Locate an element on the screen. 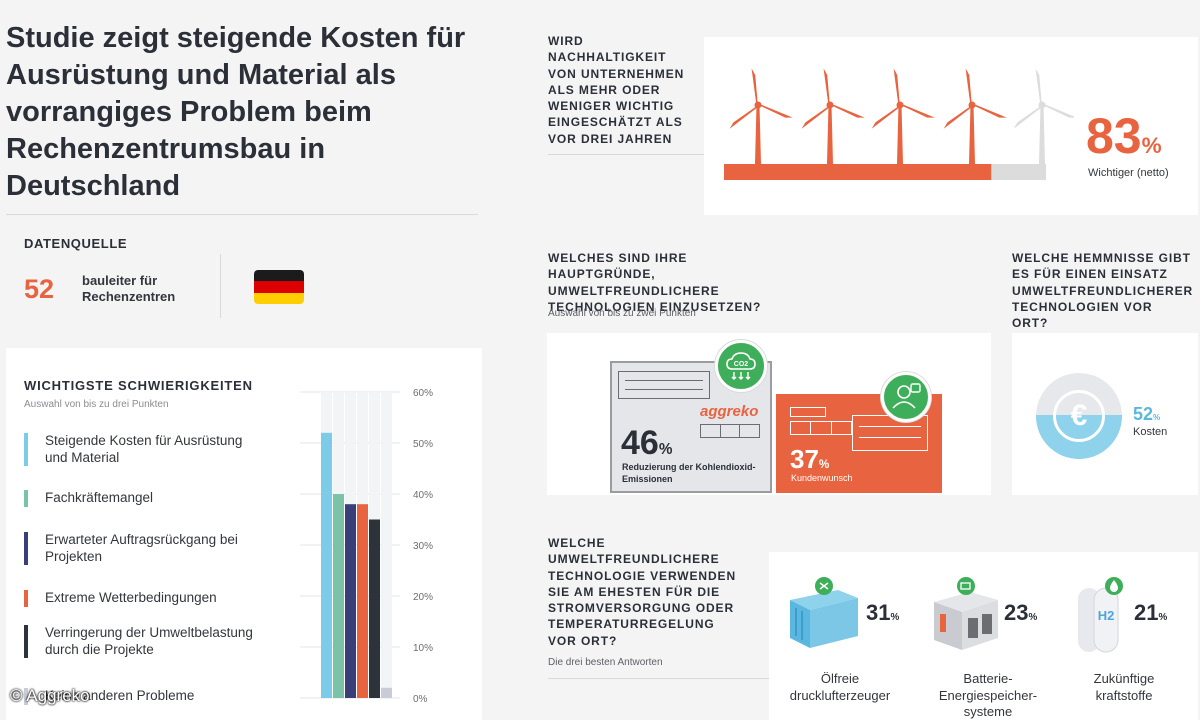  technology-question-divider is located at coordinates (658, 678).